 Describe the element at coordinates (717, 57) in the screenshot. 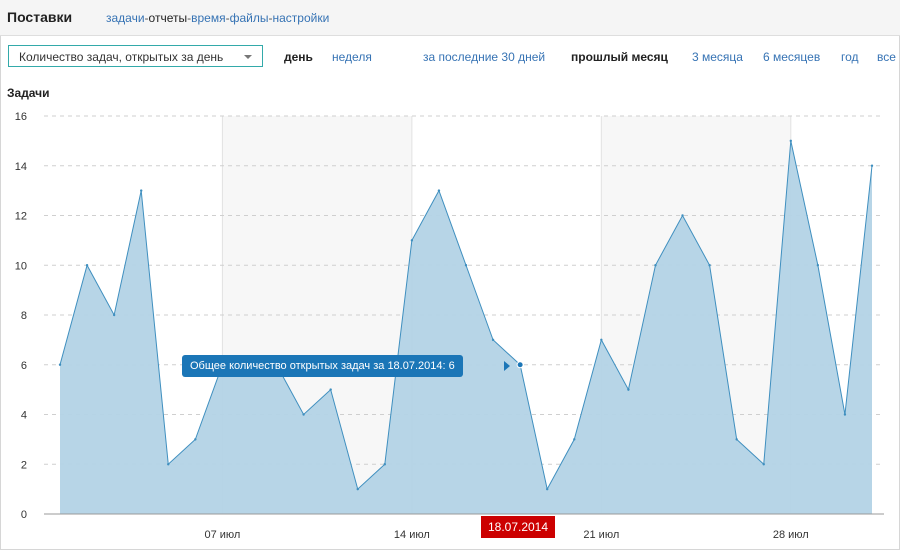

I see `range-3-months: 3 месяца` at that location.